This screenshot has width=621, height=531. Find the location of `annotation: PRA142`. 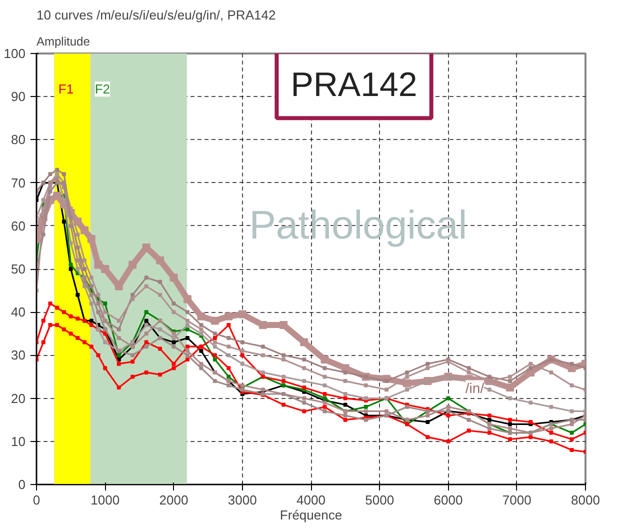

annotation: PRA142 is located at coordinates (354, 85).